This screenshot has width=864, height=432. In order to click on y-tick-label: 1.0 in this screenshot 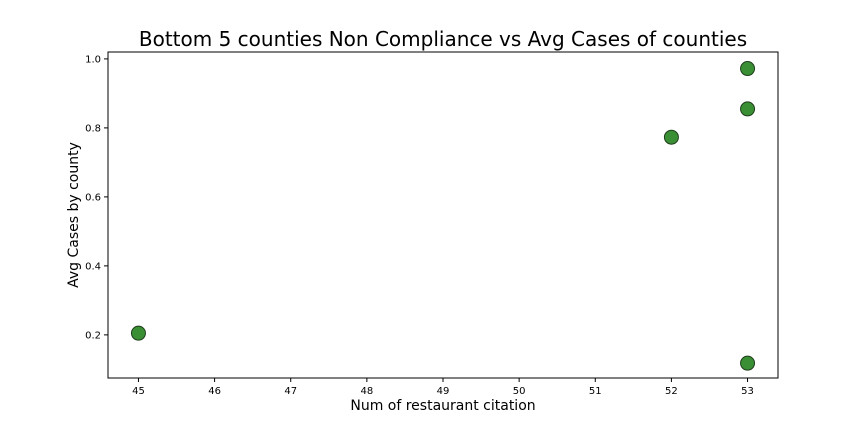, I will do `click(93, 59)`.